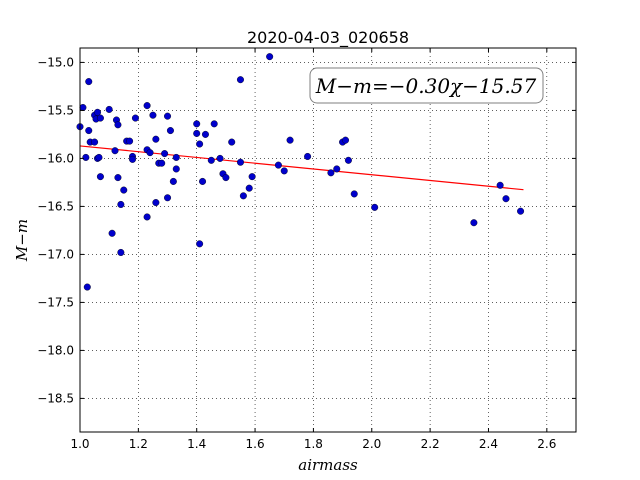 Image resolution: width=640 pixels, height=480 pixels. Describe the element at coordinates (371, 444) in the screenshot. I see `x-tick-label: 2.0` at that location.